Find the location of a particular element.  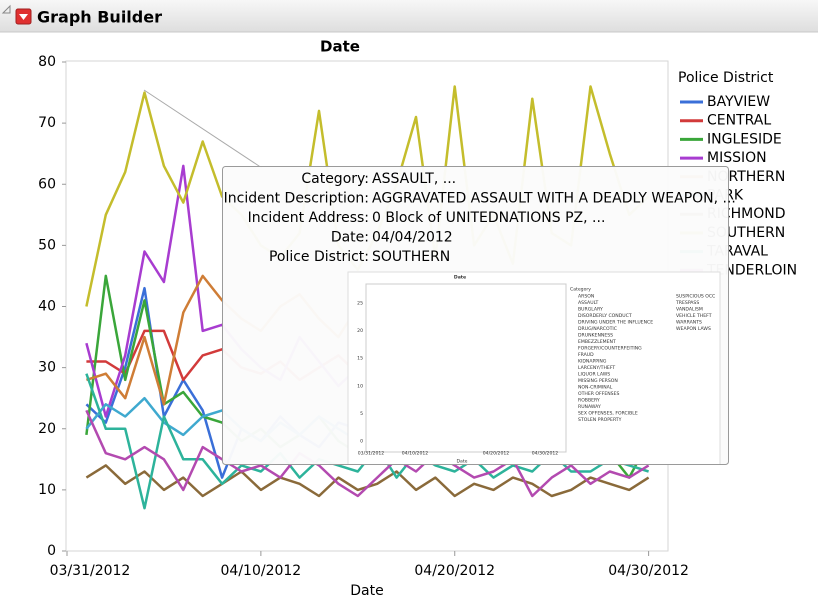

thumbnail-y-label: 5 is located at coordinates (361, 414).